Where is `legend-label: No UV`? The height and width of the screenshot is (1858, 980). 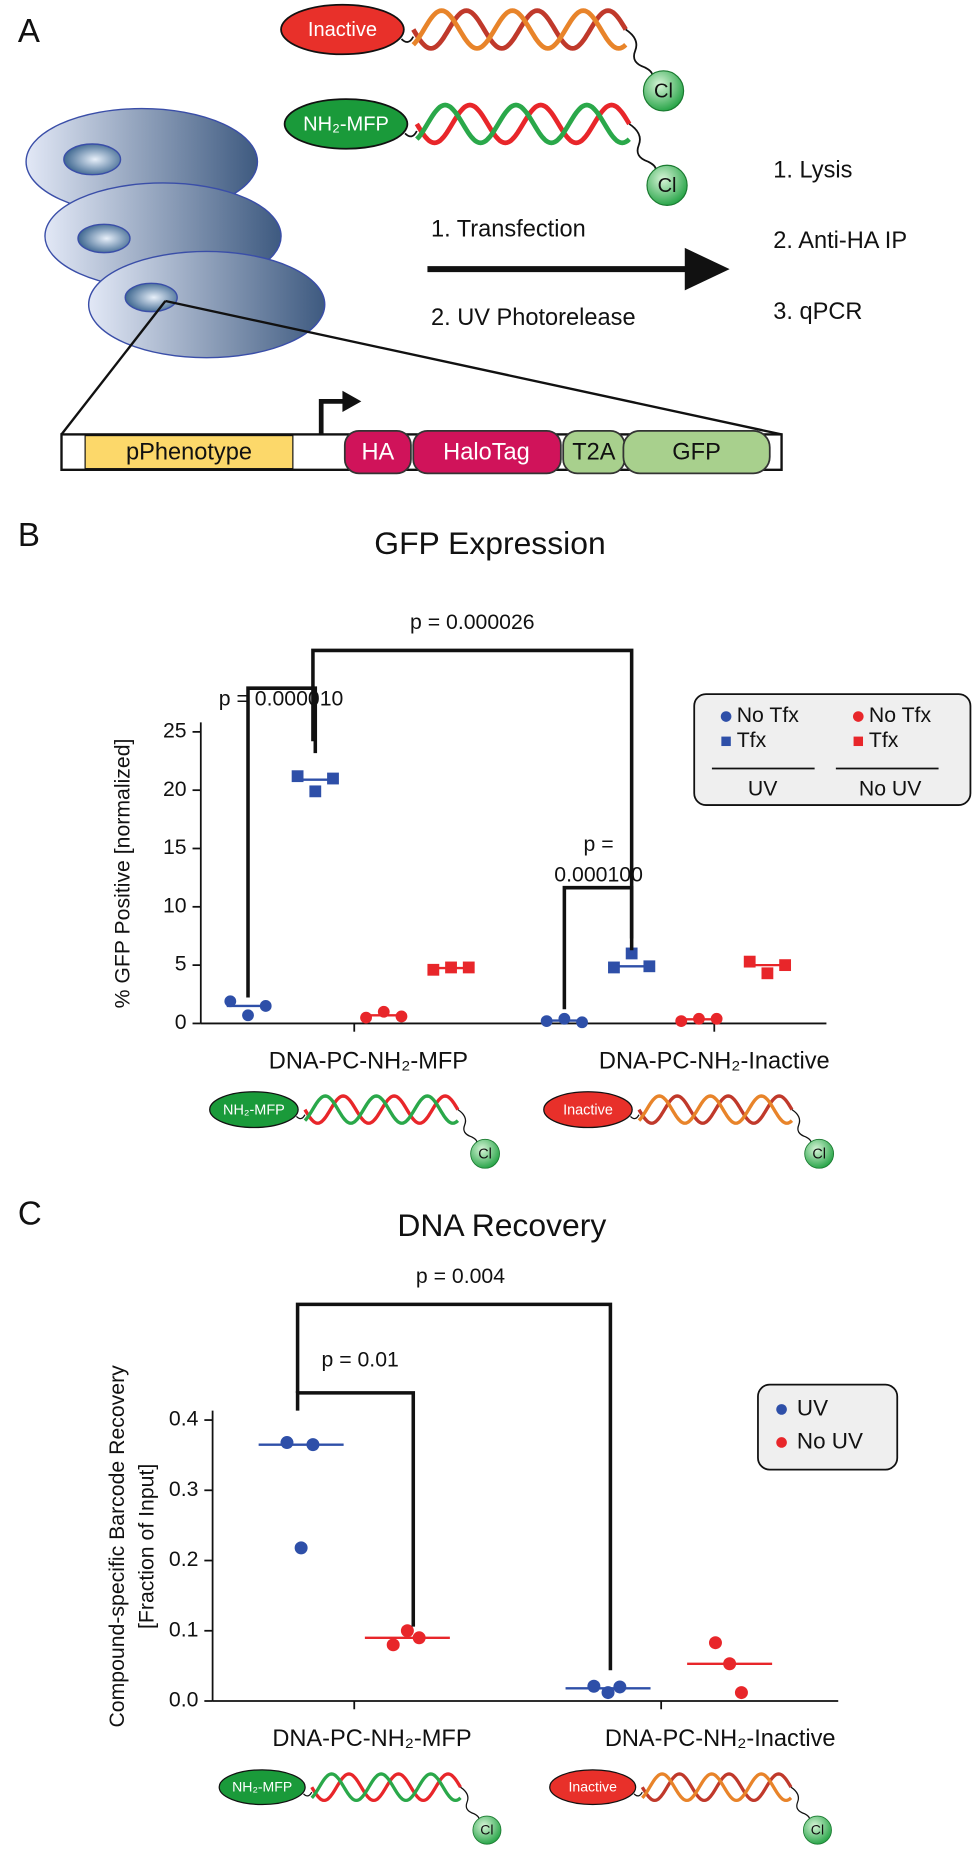 legend-label: No UV is located at coordinates (830, 1440).